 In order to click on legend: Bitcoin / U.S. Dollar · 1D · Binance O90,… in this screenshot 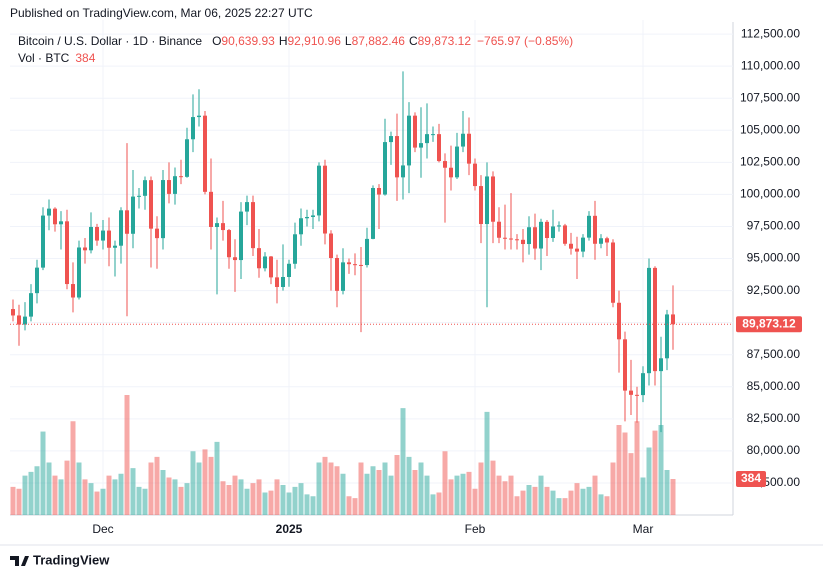, I will do `click(295, 41)`.